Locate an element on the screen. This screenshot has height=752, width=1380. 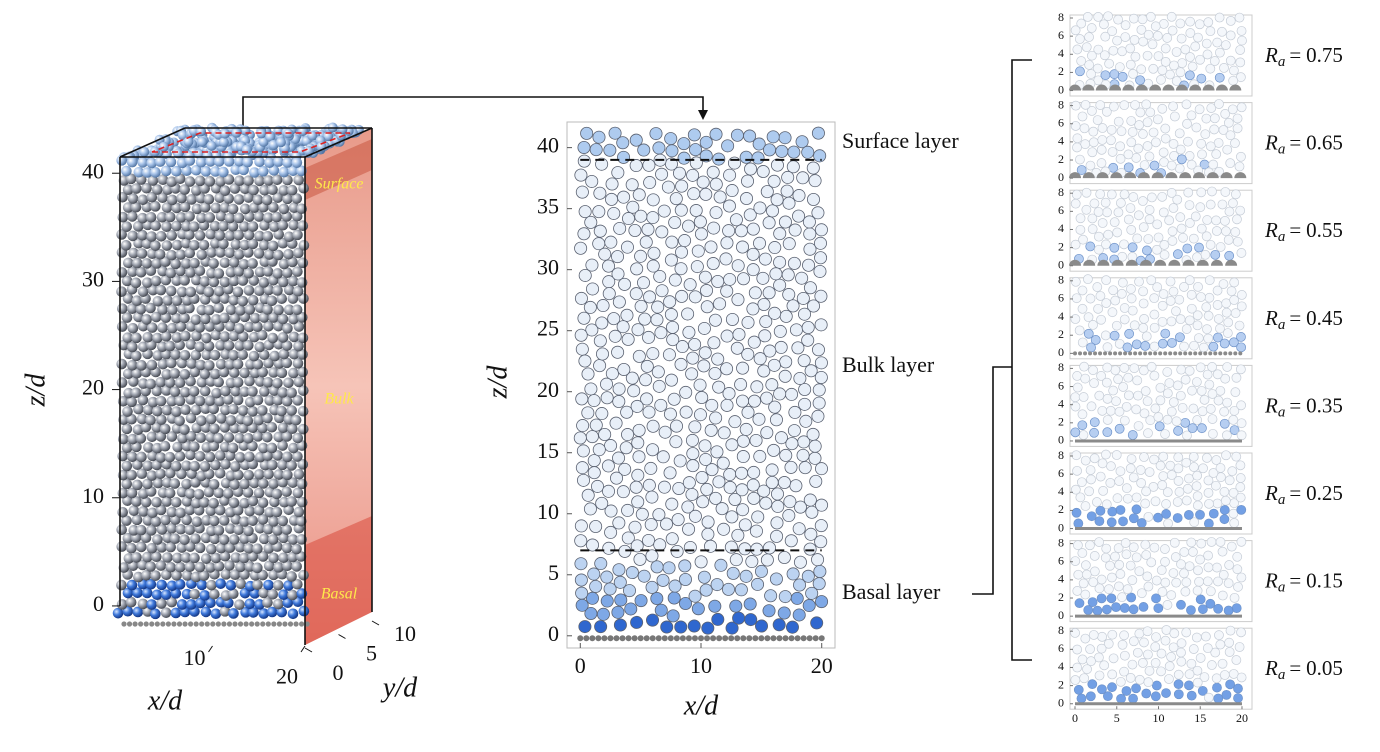
y-tick-label: 40 is located at coordinates (548, 145).